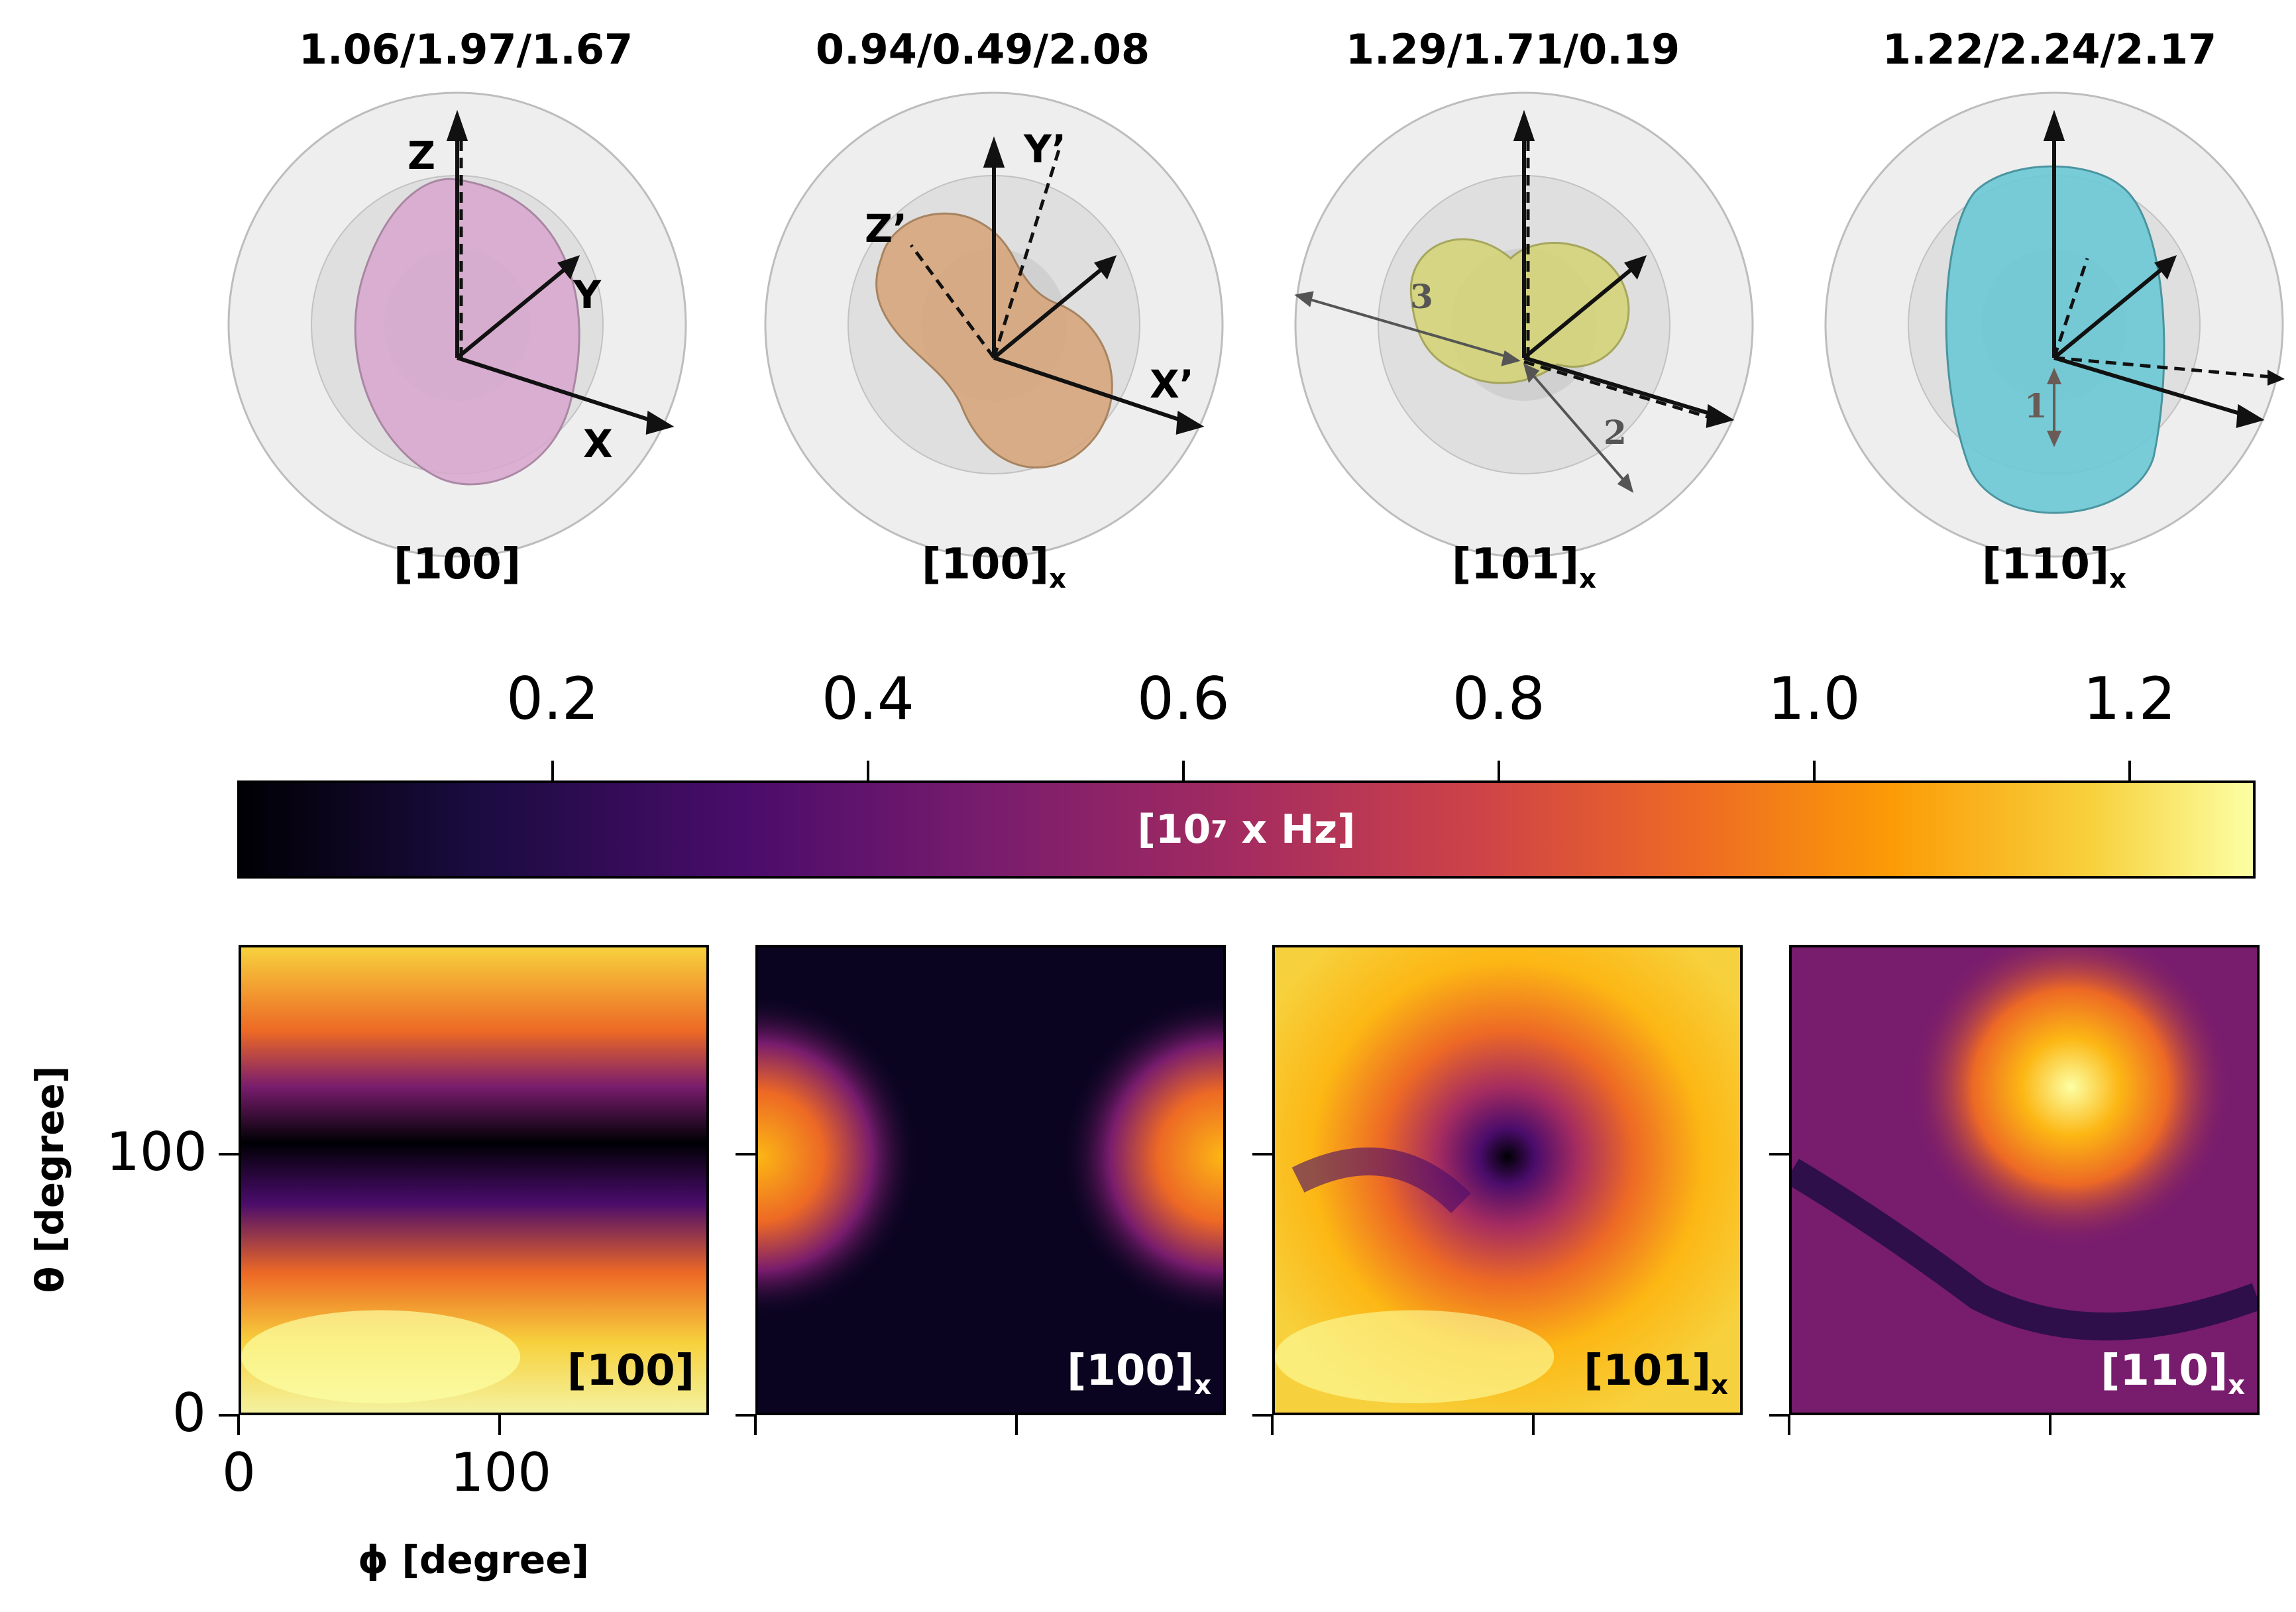  What do you see at coordinates (2166, 368) in the screenshot?
I see `axis-xp-dashed` at bounding box center [2166, 368].